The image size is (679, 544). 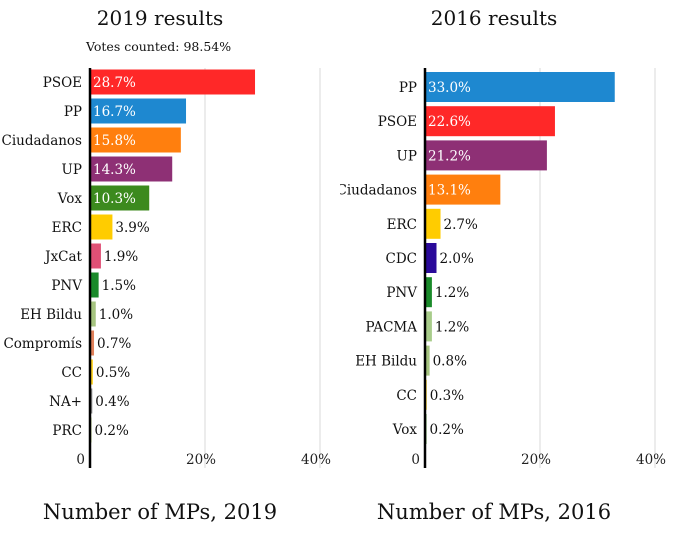 What do you see at coordinates (65, 402) in the screenshot?
I see `category-label: NA+` at bounding box center [65, 402].